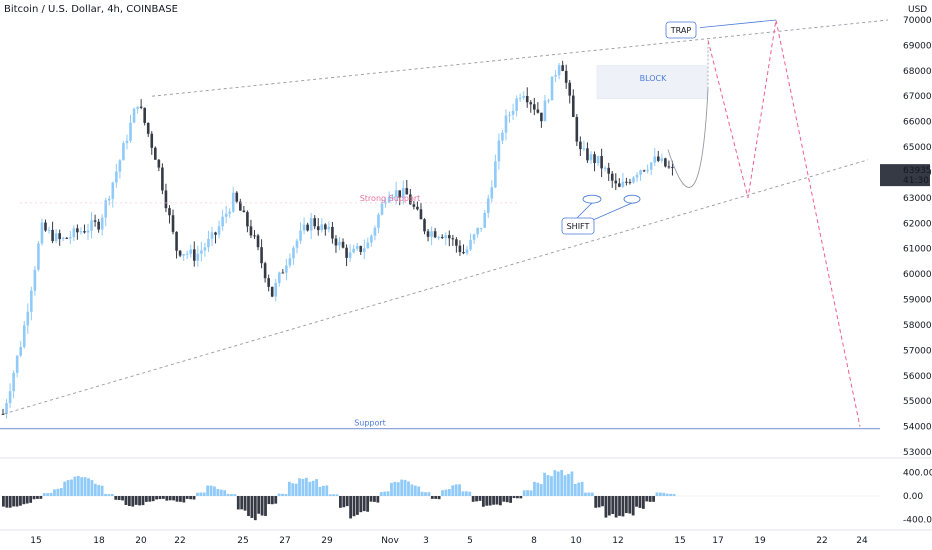  What do you see at coordinates (738, 24) in the screenshot?
I see `trap-pointer` at bounding box center [738, 24].